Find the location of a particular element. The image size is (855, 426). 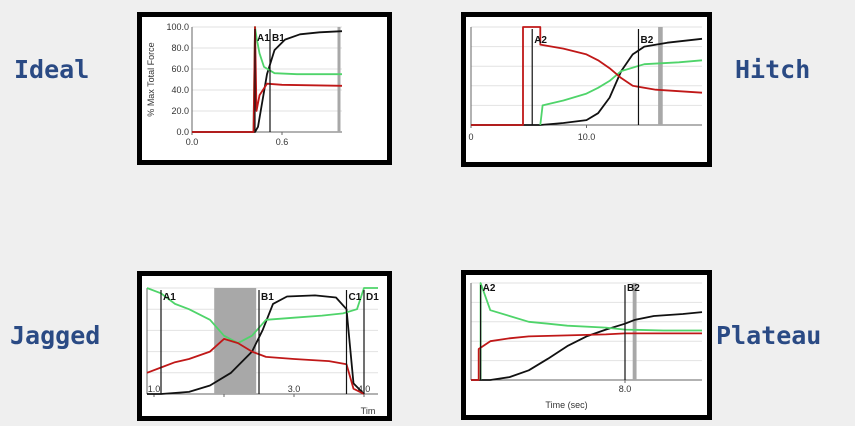

y-tick-label: 40.0 is located at coordinates (180, 90).